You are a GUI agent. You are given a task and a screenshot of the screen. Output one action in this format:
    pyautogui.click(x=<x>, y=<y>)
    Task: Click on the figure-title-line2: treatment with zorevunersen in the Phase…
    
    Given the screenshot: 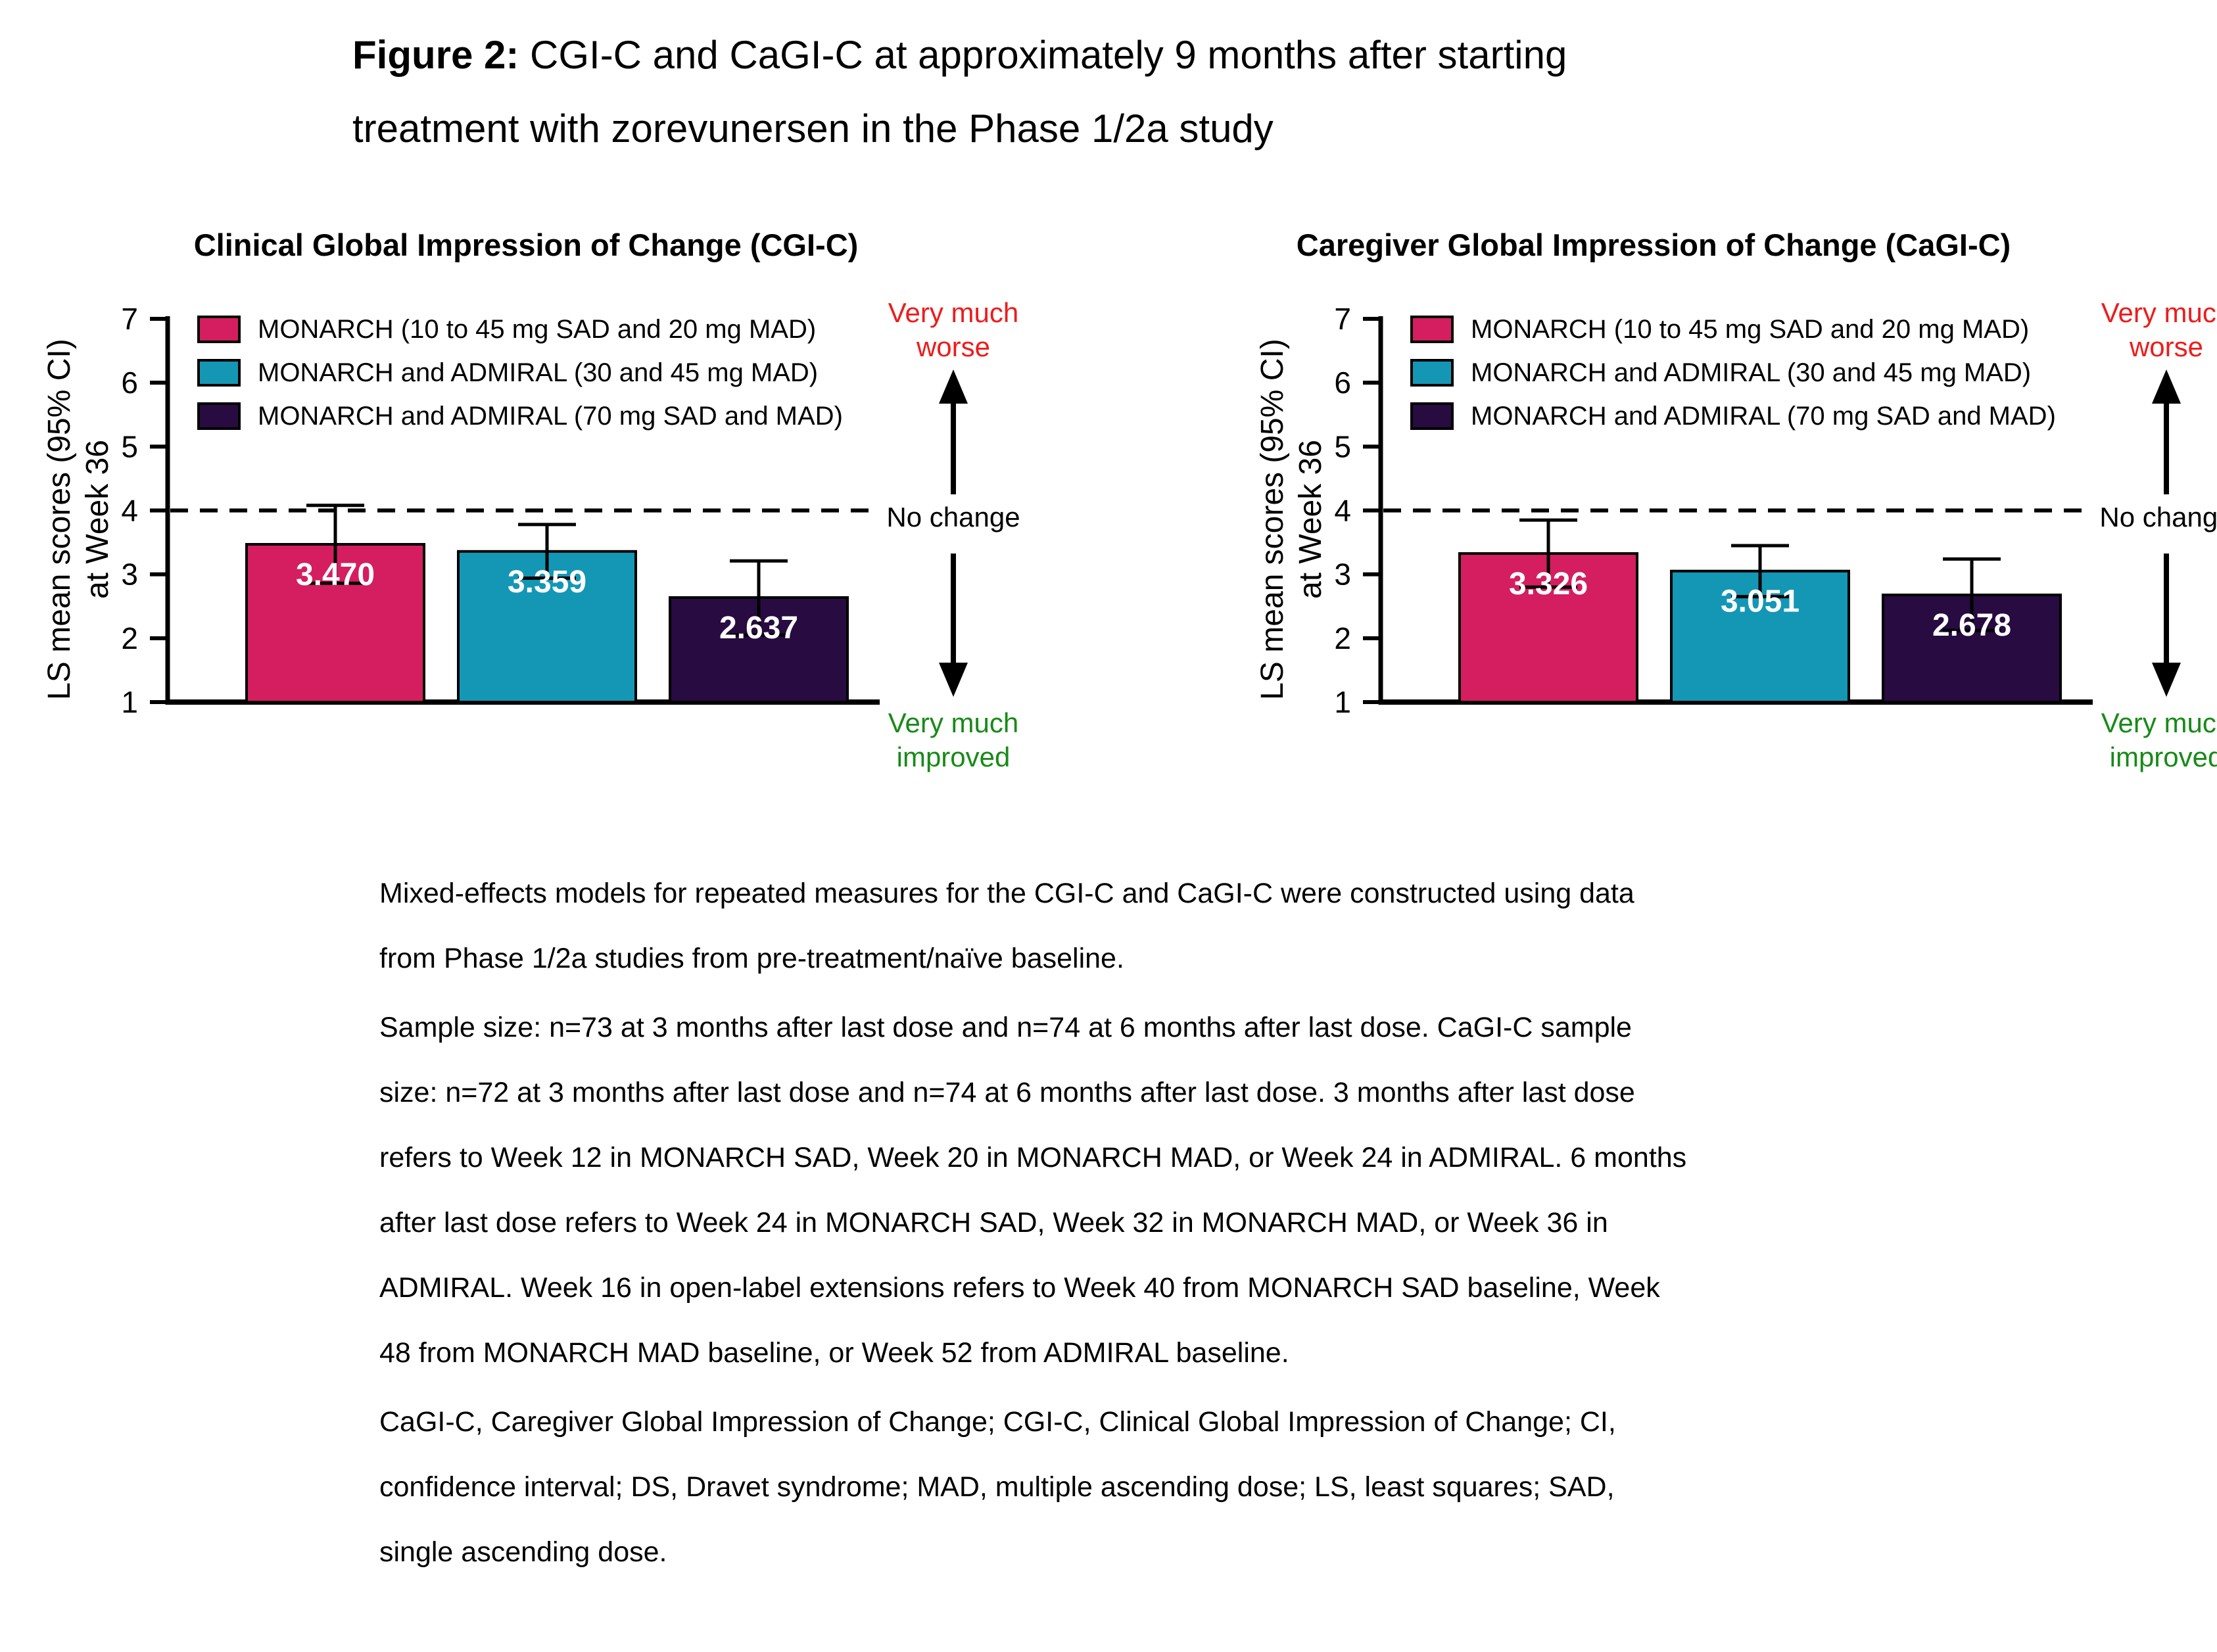 What is the action you would take?
    pyautogui.click(x=813, y=128)
    